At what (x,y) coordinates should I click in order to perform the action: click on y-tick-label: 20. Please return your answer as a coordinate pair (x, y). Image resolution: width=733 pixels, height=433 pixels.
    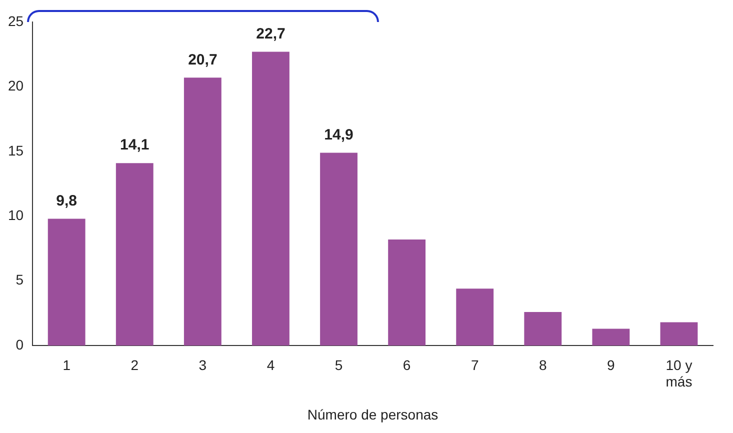
    Looking at the image, I should click on (16, 86).